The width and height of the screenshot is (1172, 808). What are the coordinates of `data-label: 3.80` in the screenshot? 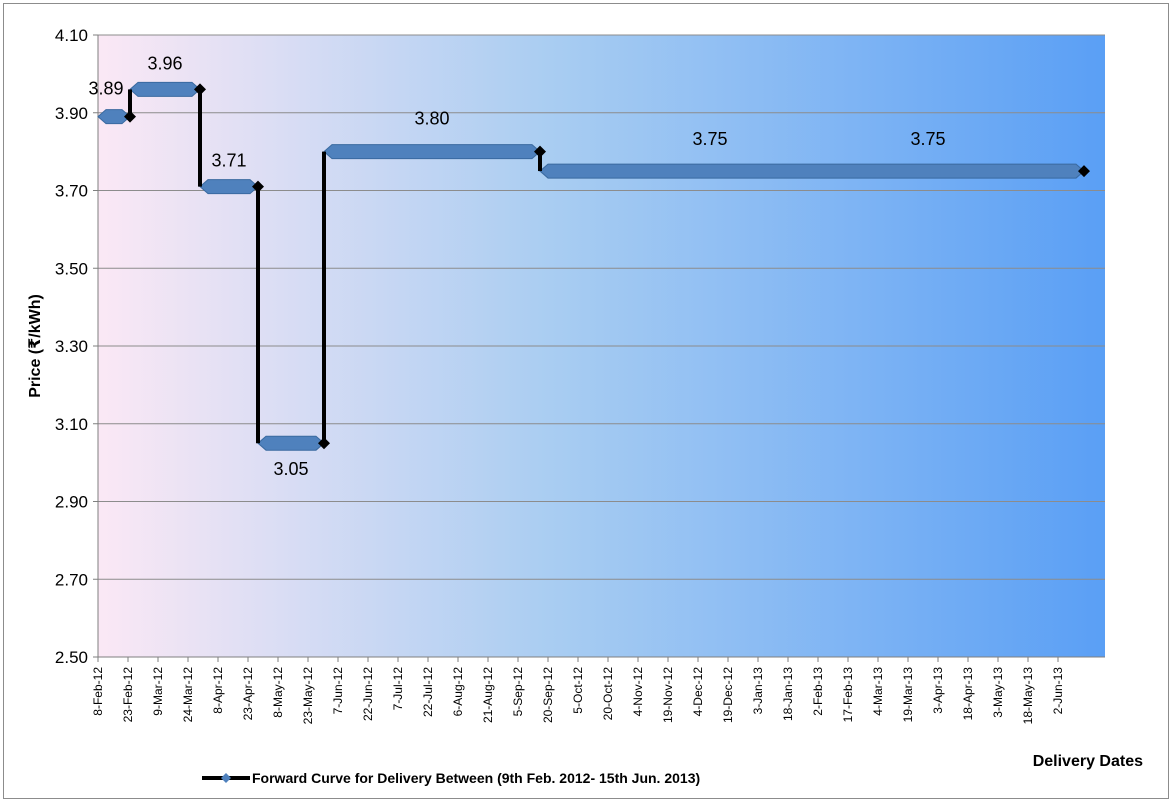 It's located at (431, 119).